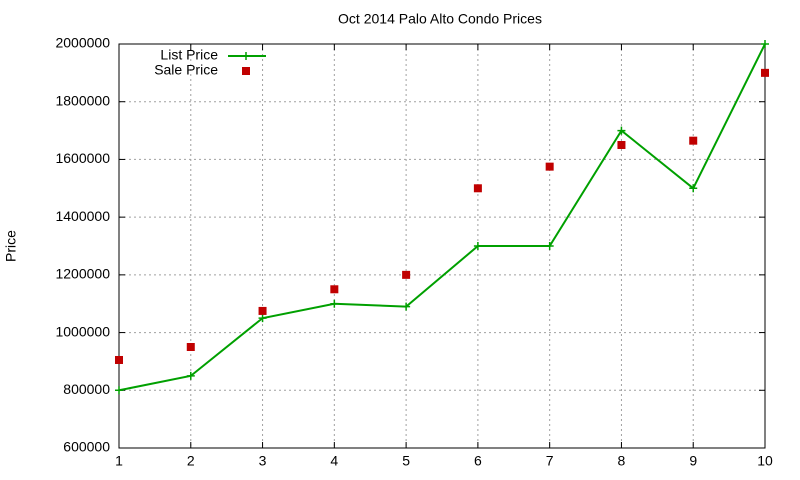  What do you see at coordinates (693, 461) in the screenshot?
I see `x-tick-label: 9` at bounding box center [693, 461].